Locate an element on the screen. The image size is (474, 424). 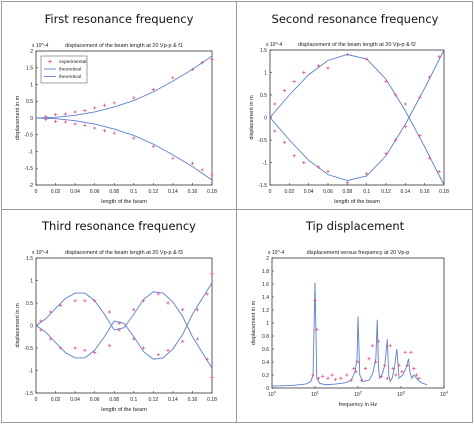
x-tick-label: 10⁰ is located at coordinates (272, 395).